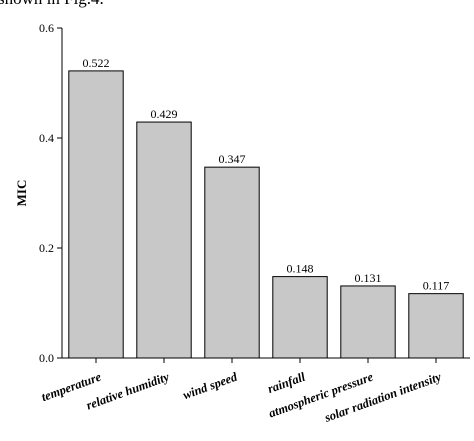  What do you see at coordinates (436, 286) in the screenshot?
I see `value-label: 0.117` at bounding box center [436, 286].